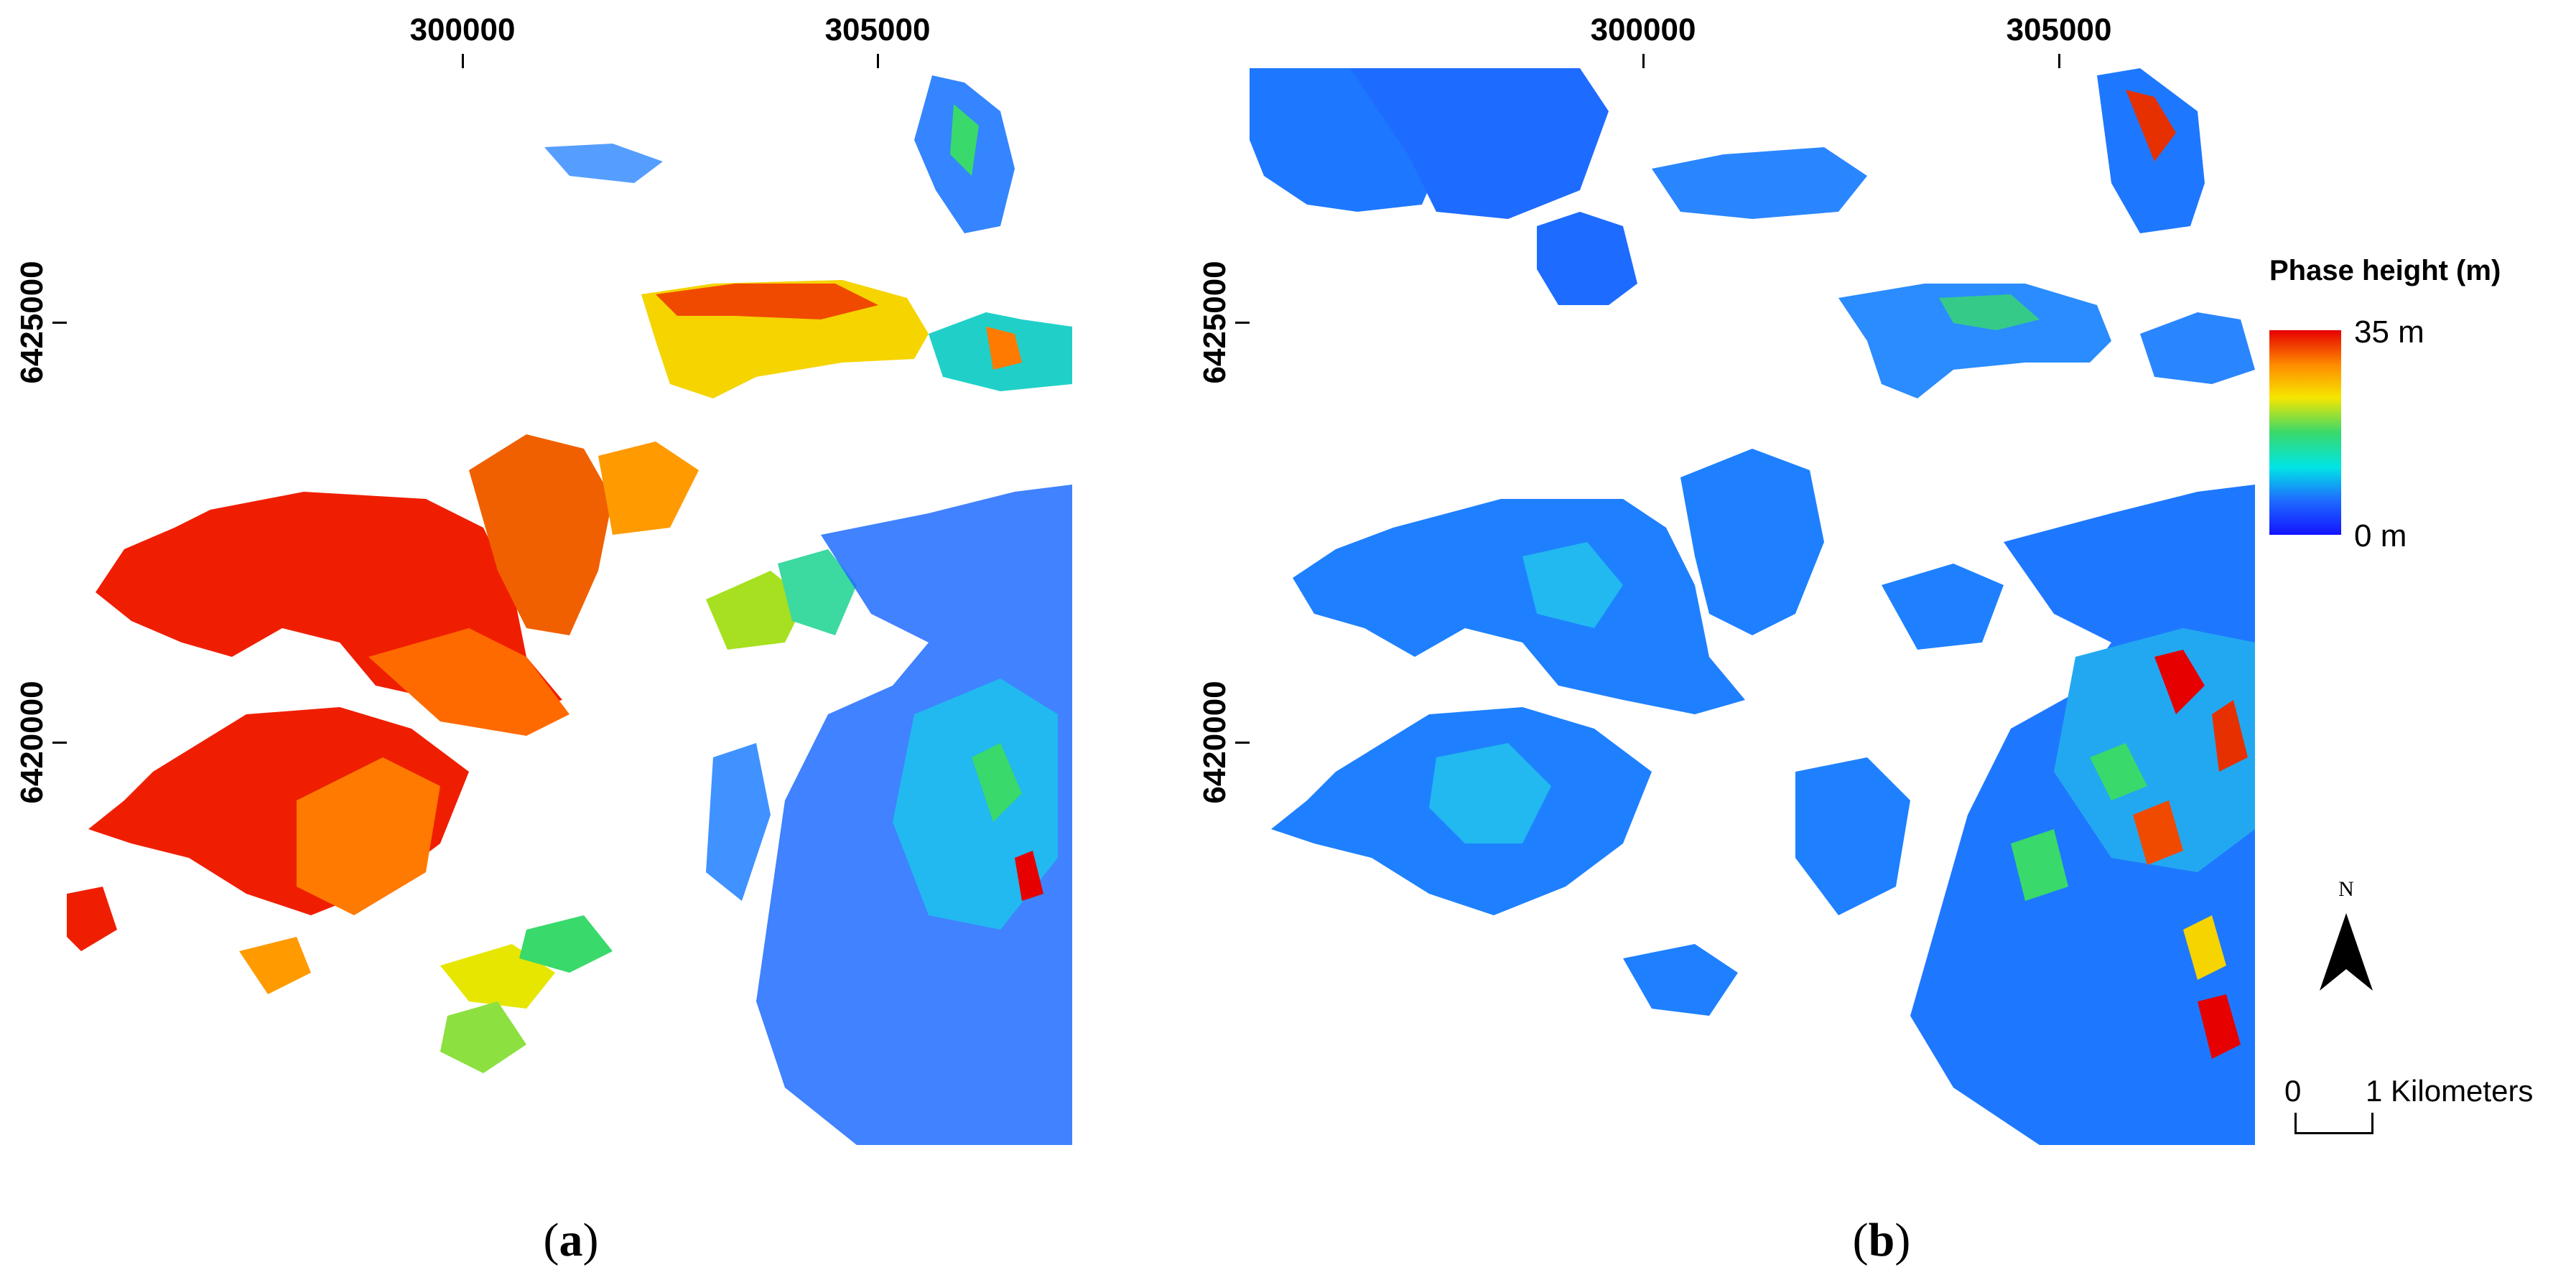  What do you see at coordinates (767, 301) in the screenshot?
I see `island-ridge-north-red-a` at bounding box center [767, 301].